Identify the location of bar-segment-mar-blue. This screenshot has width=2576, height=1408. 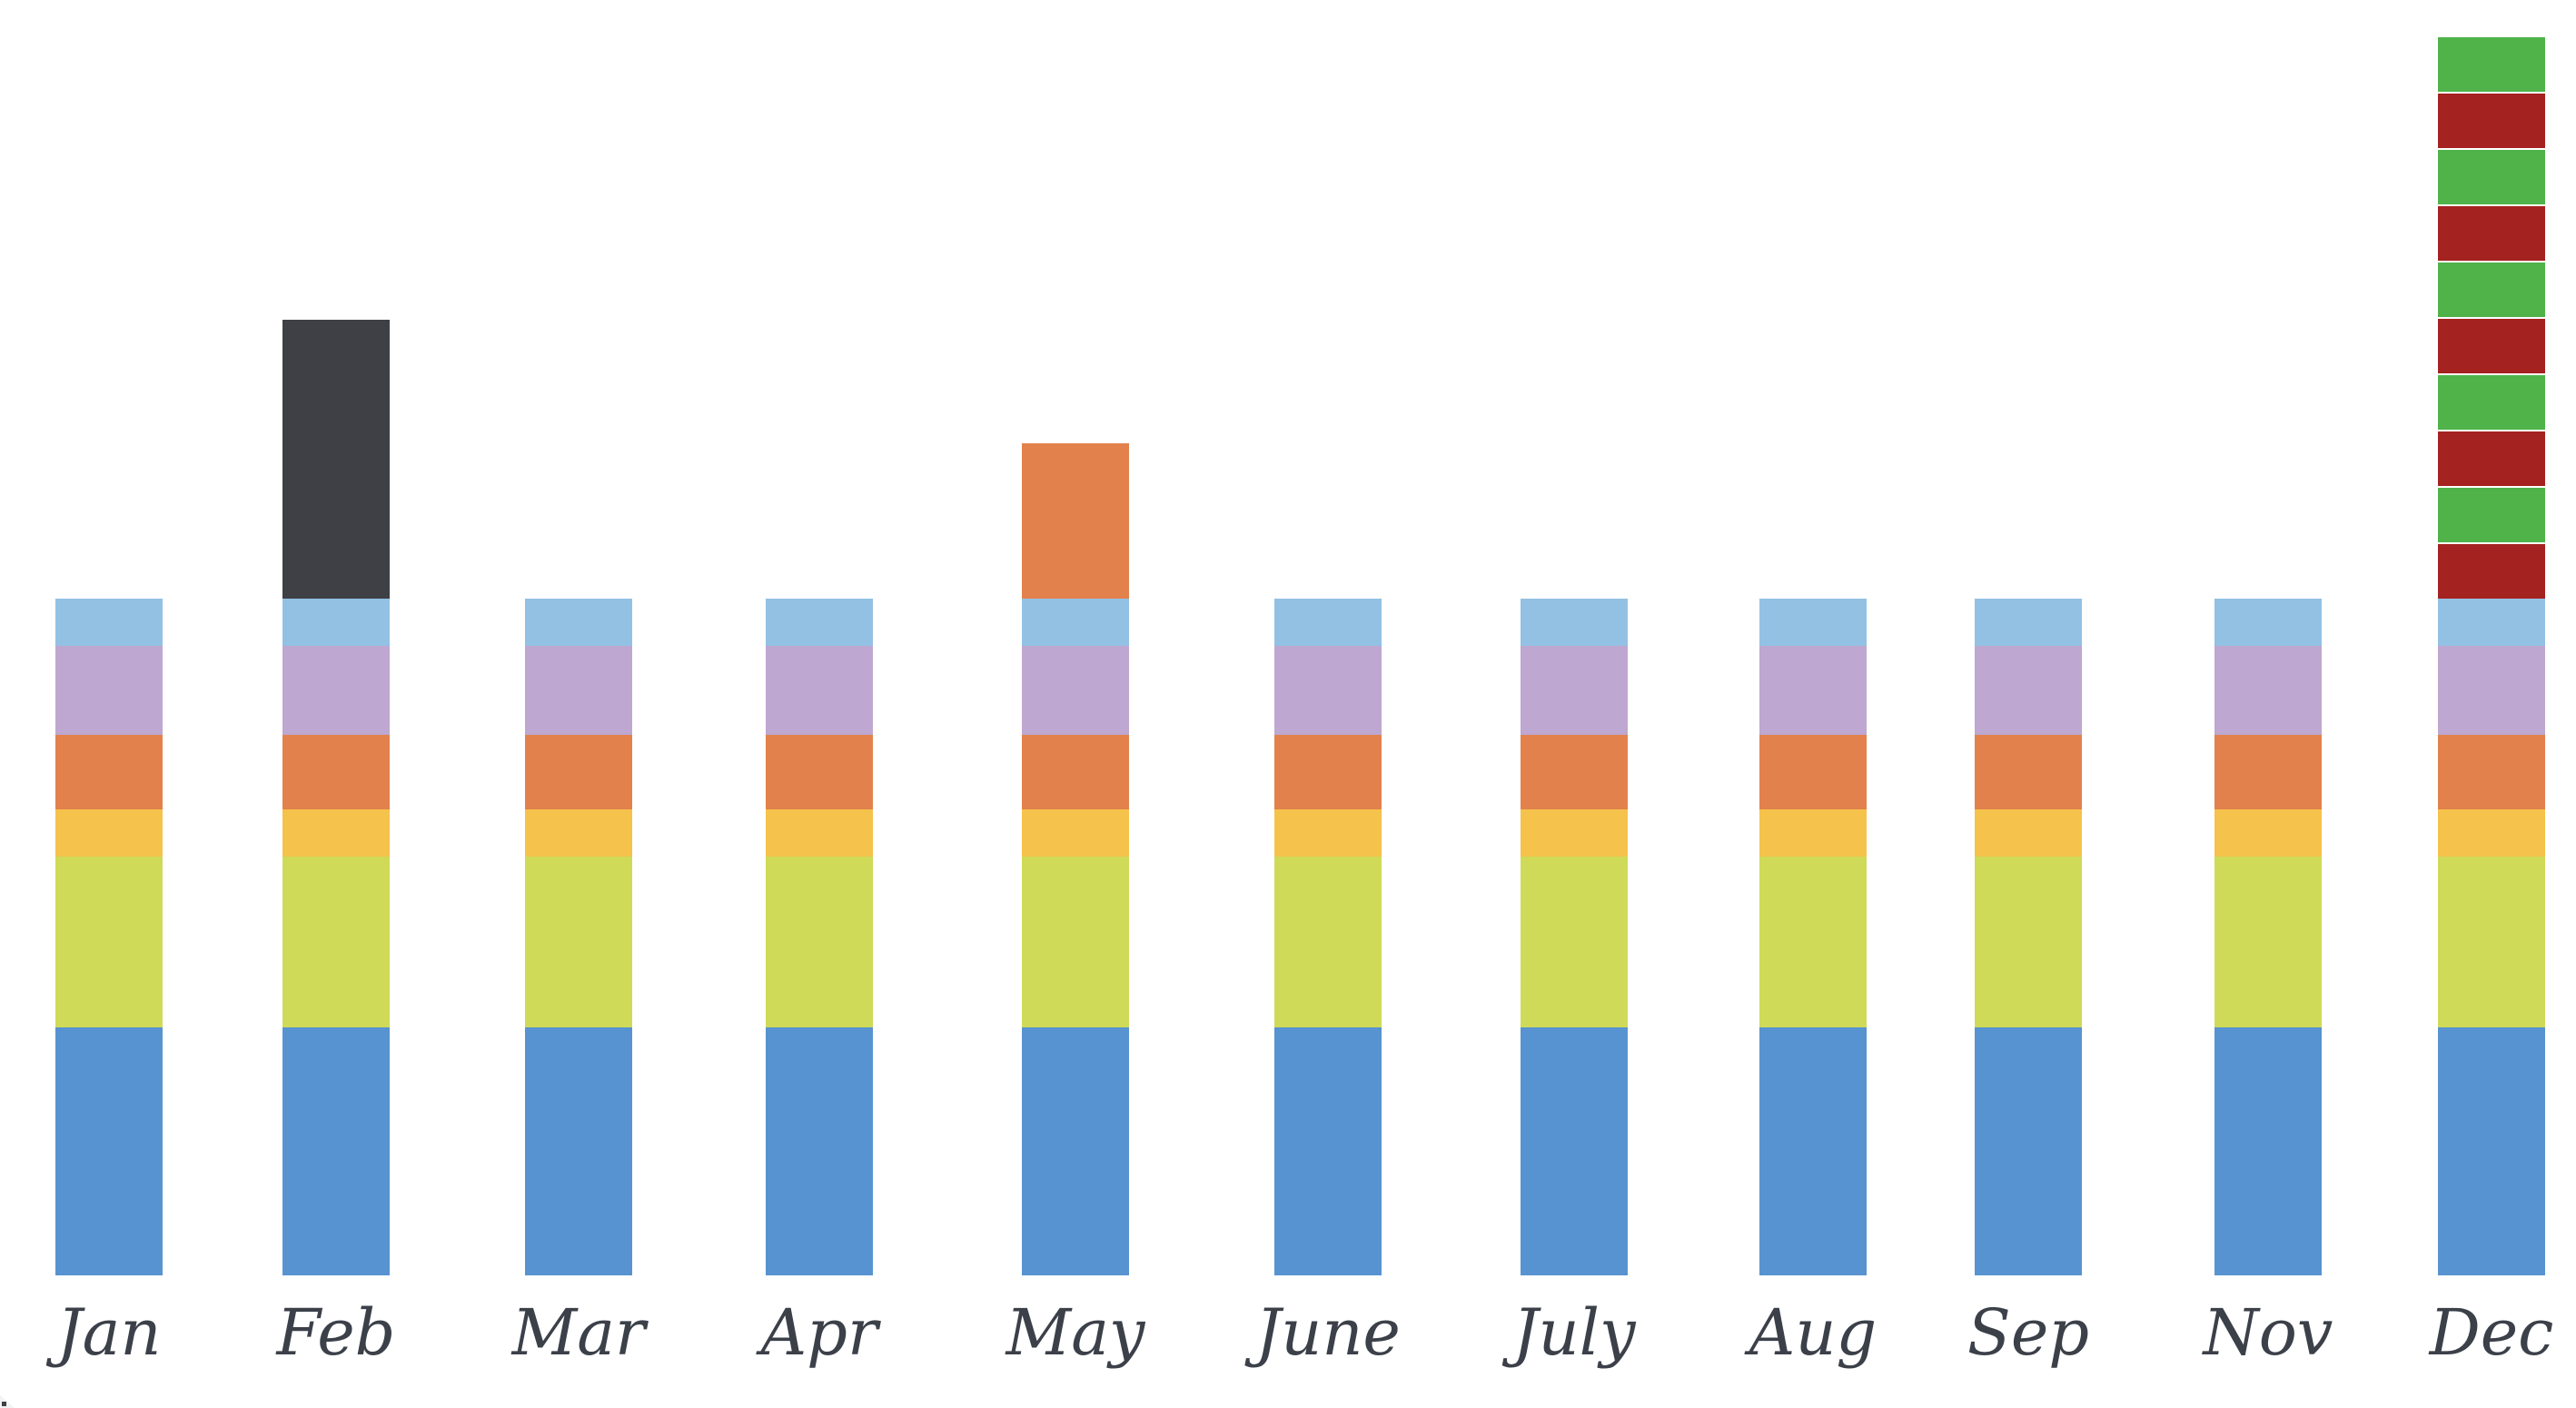
(578, 1151).